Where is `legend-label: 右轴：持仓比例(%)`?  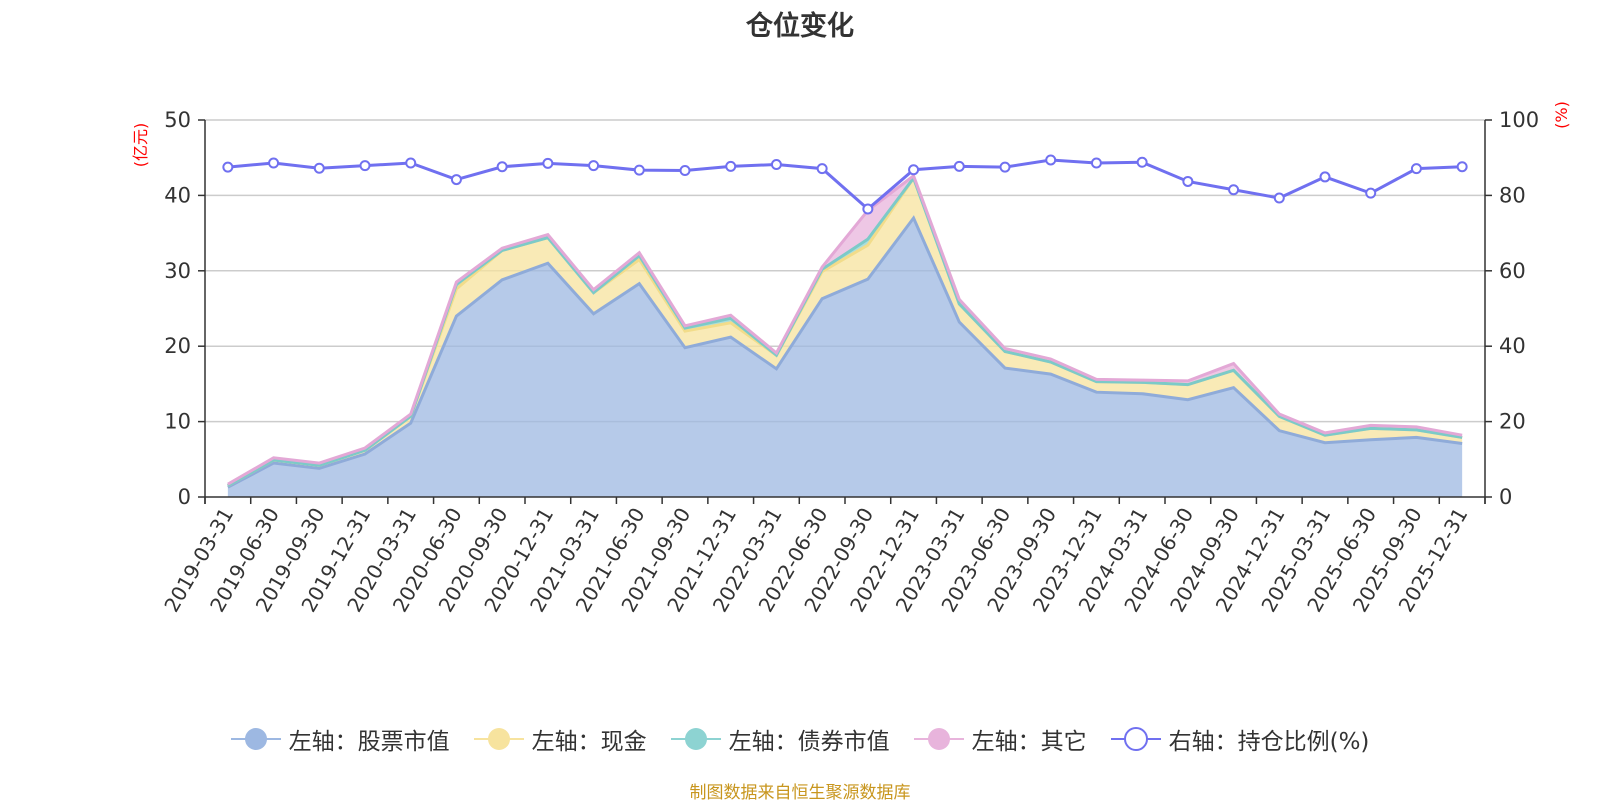 legend-label: 右轴：持仓比例(%) is located at coordinates (1269, 742).